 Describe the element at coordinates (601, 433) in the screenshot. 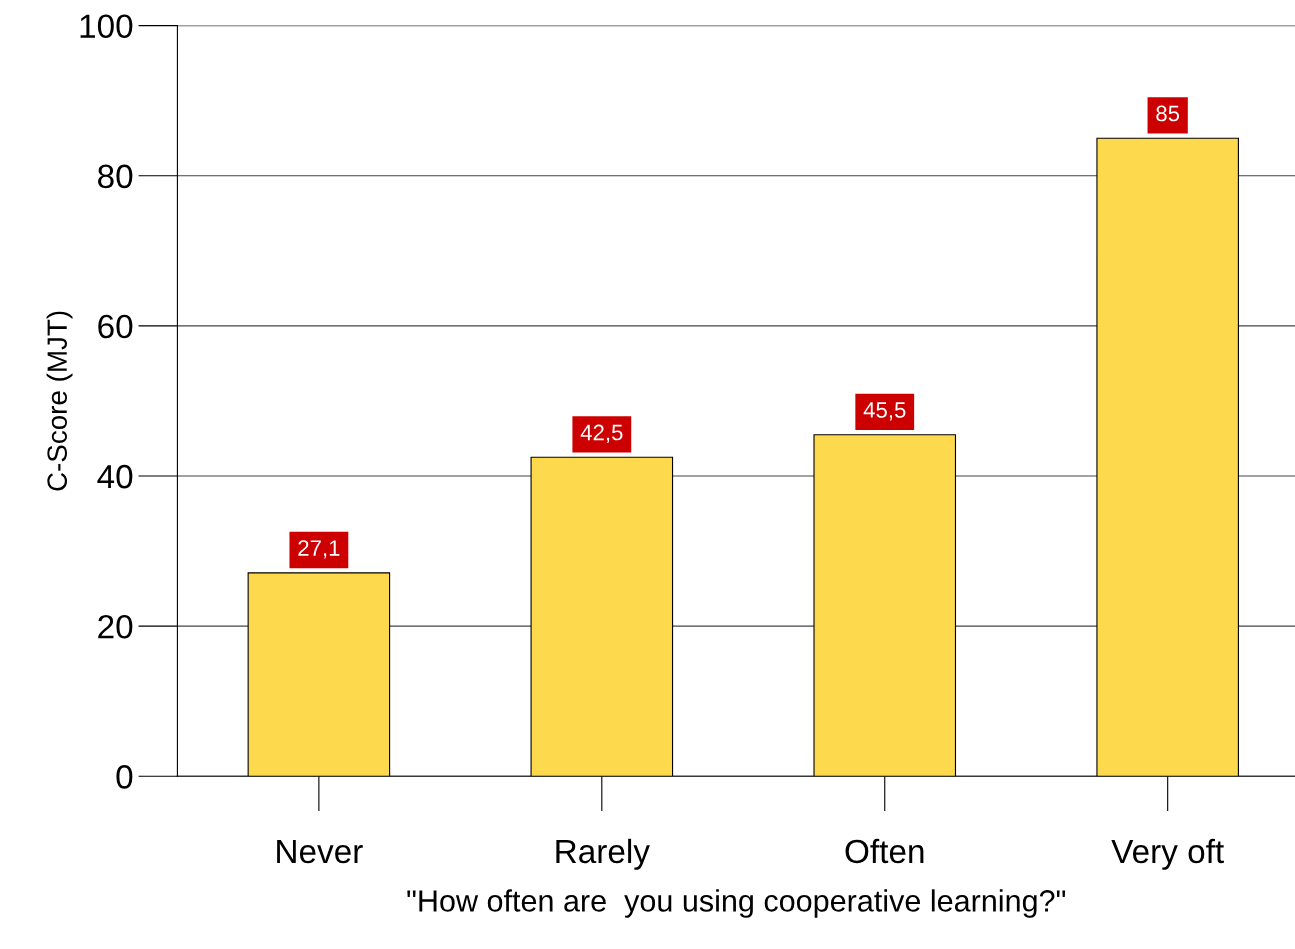

I see `data-label: 42,5` at that location.